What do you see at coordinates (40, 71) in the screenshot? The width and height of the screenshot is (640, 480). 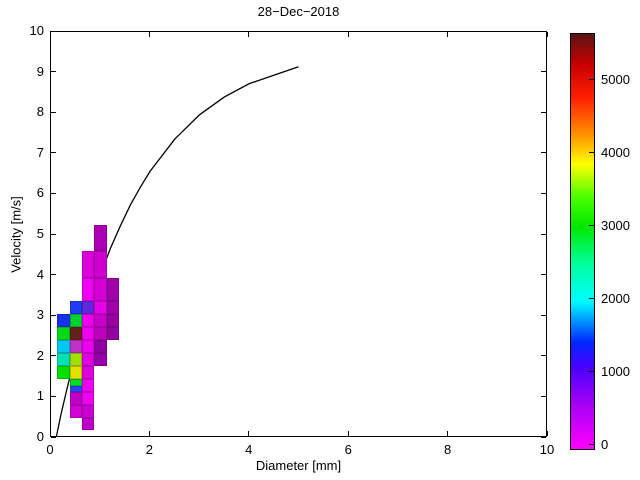 I see `y-tick-label: 9` at bounding box center [40, 71].